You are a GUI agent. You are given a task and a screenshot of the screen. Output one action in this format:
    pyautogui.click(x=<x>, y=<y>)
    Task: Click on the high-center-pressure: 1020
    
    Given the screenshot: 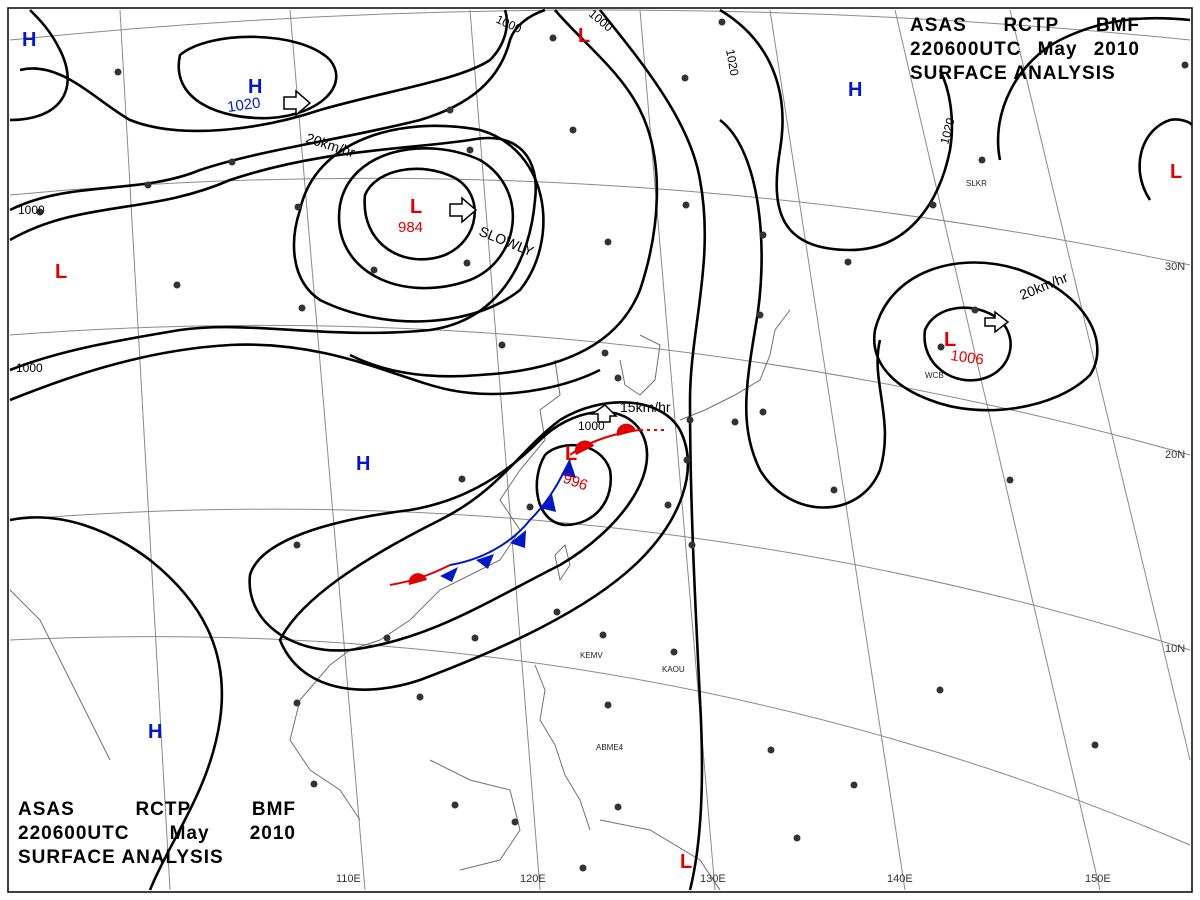 What is the action you would take?
    pyautogui.click(x=243, y=104)
    